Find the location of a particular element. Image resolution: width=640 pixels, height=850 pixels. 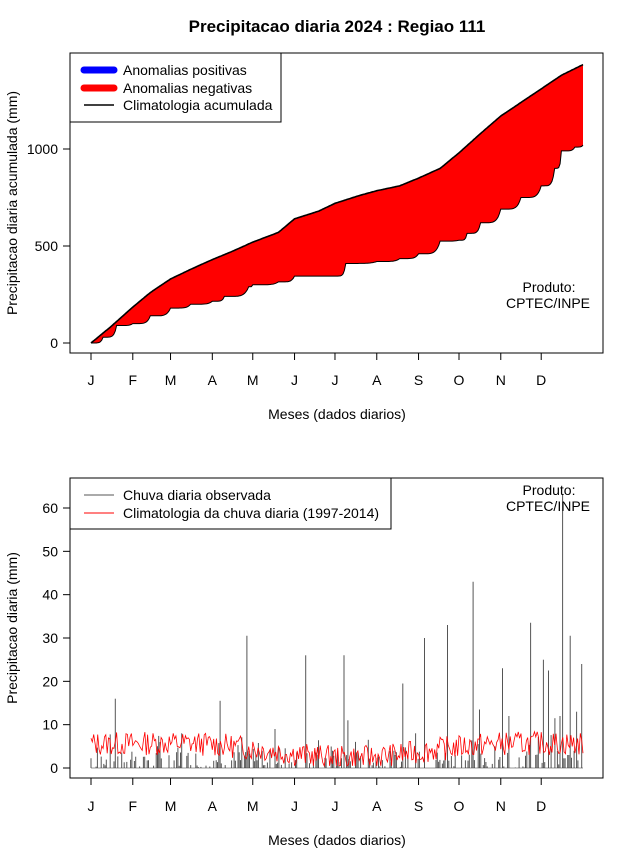

top-y-axis-label: Precipitacao diaria acumulada (mm) is located at coordinates (12, 203).